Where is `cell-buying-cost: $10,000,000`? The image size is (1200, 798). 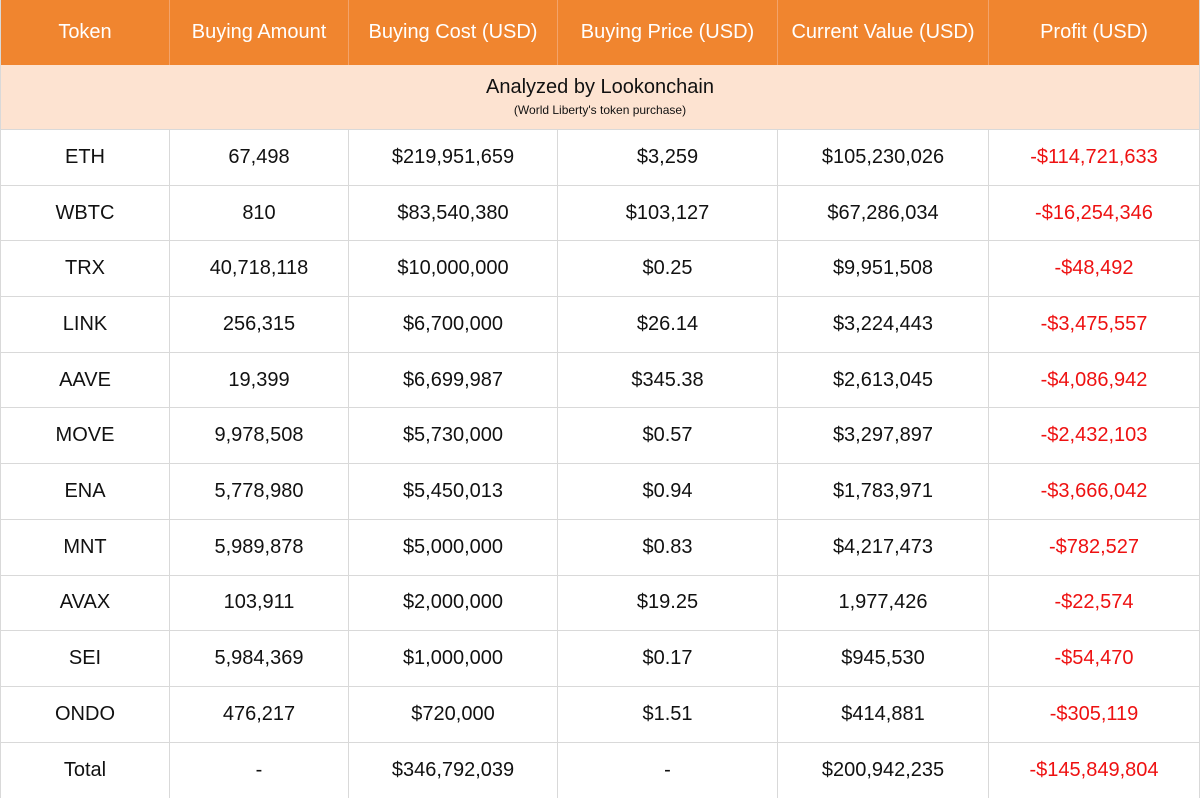 cell-buying-cost: $10,000,000 is located at coordinates (453, 269).